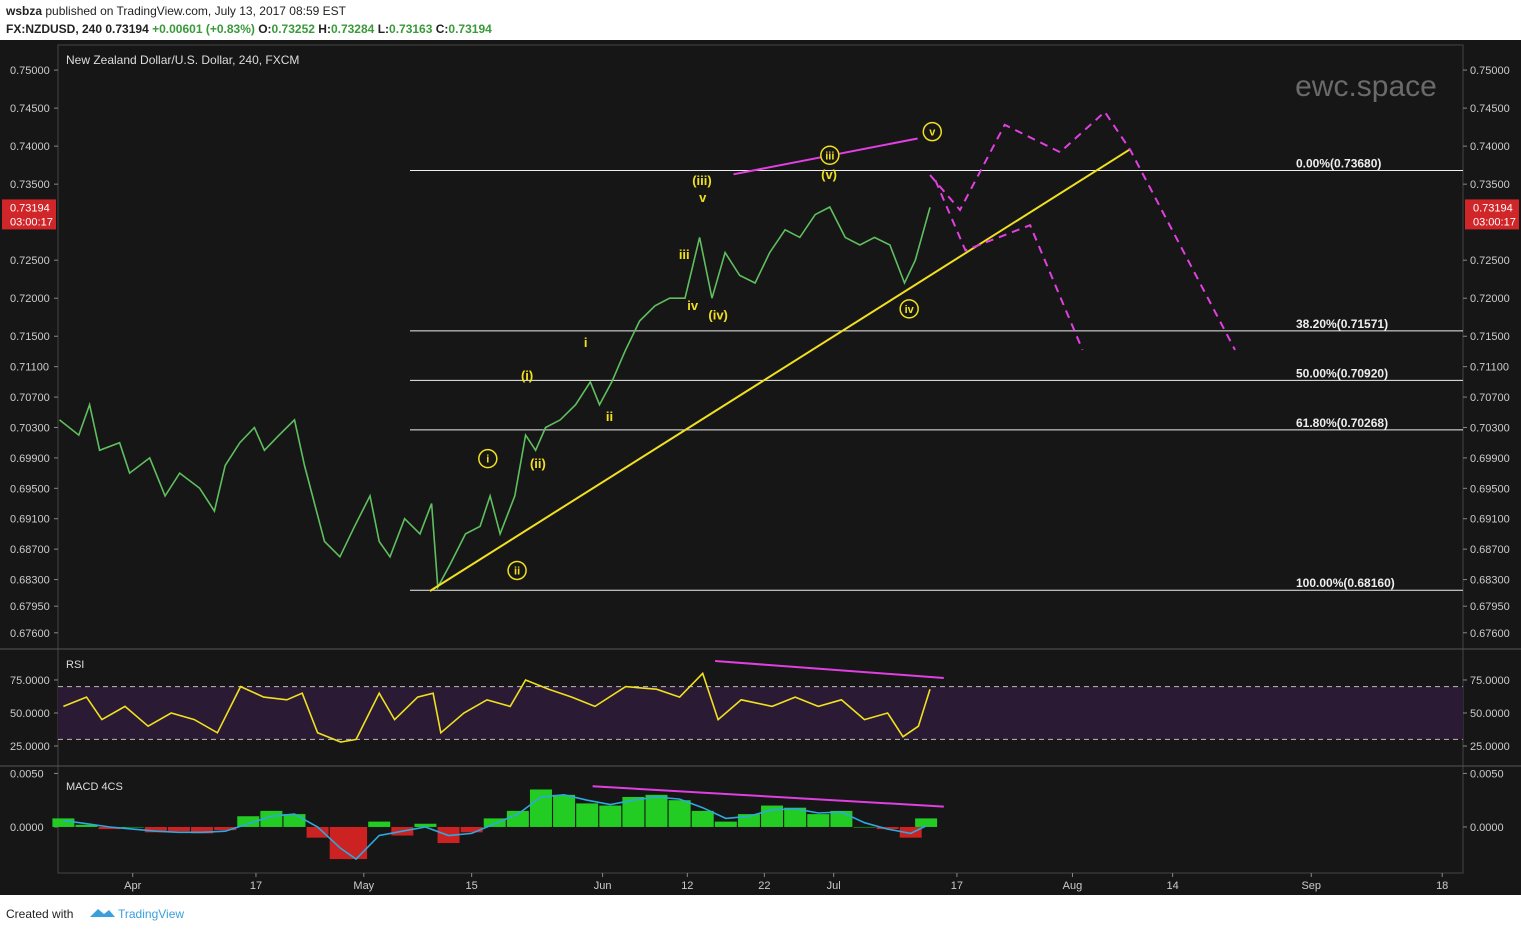 The width and height of the screenshot is (1521, 931). What do you see at coordinates (1366, 86) in the screenshot?
I see `watermark: ewc.space` at bounding box center [1366, 86].